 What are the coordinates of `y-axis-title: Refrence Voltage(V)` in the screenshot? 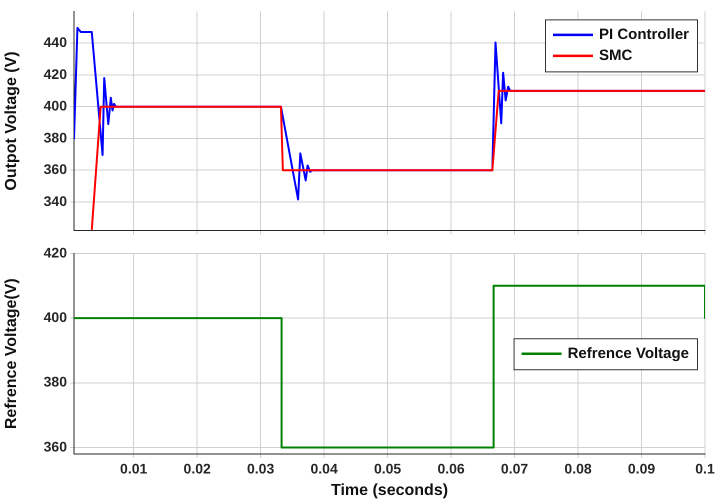 It's located at (11, 354).